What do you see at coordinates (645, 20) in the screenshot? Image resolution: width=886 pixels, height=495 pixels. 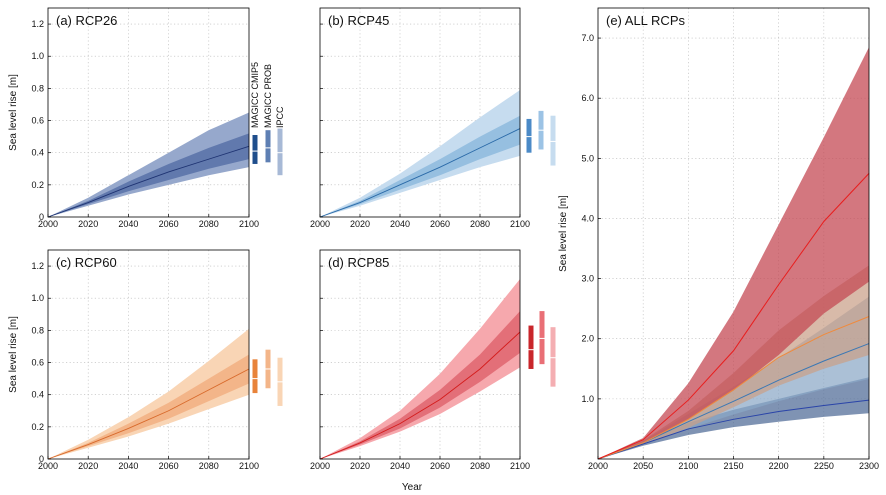 I see `panel-title: (e) ALL RCPs` at bounding box center [645, 20].